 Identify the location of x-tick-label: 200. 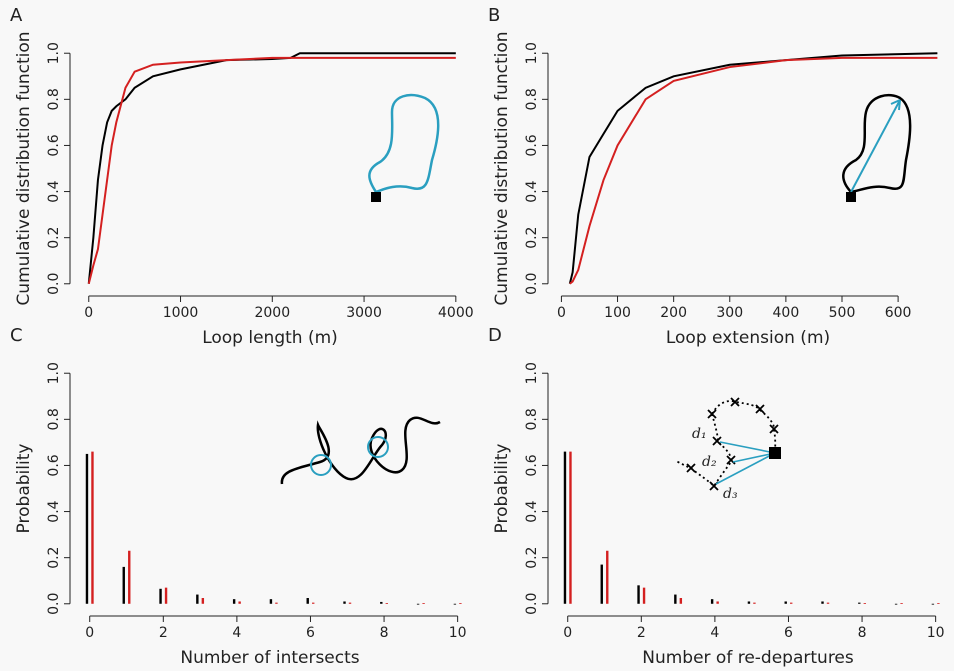
(673, 313).